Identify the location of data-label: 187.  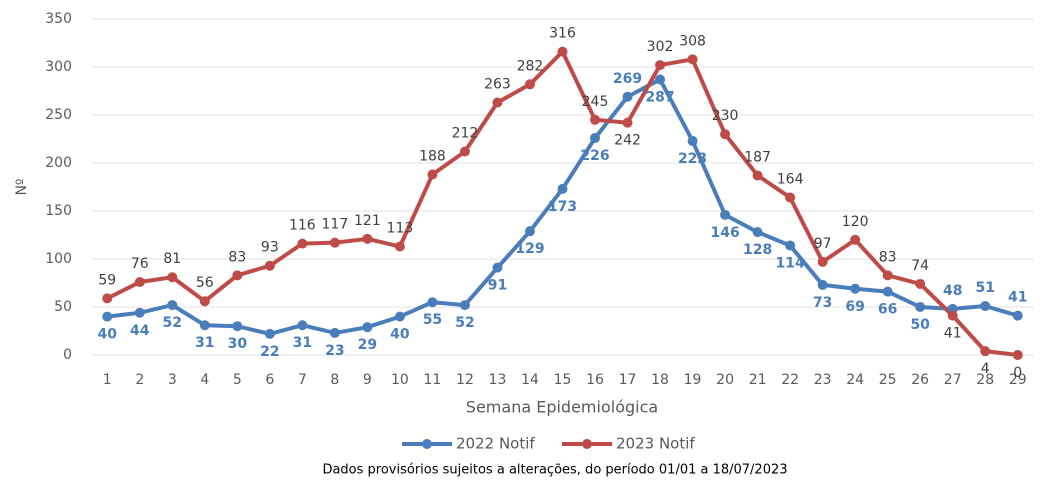
(757, 157).